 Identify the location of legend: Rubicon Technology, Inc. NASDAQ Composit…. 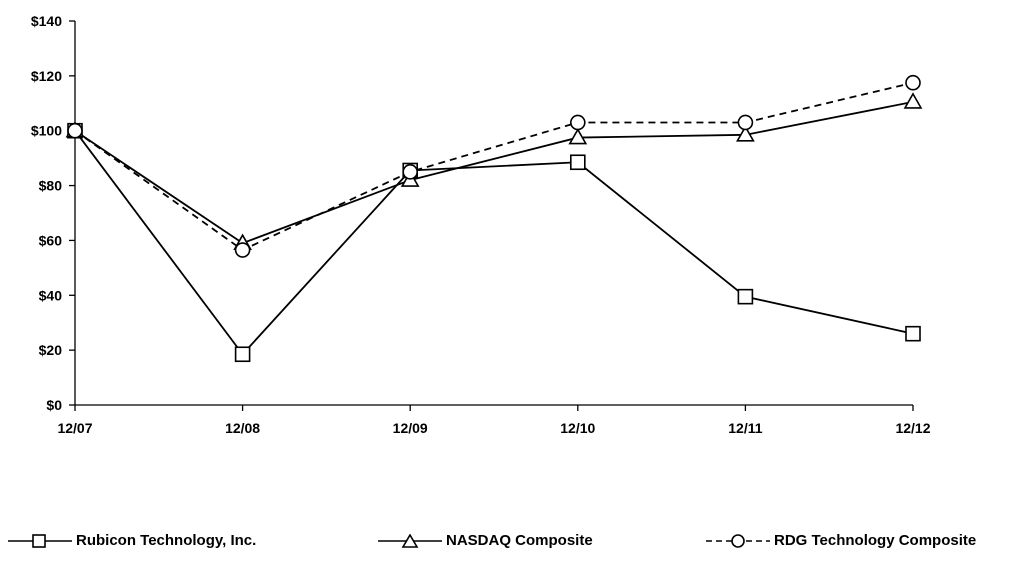
(509, 547).